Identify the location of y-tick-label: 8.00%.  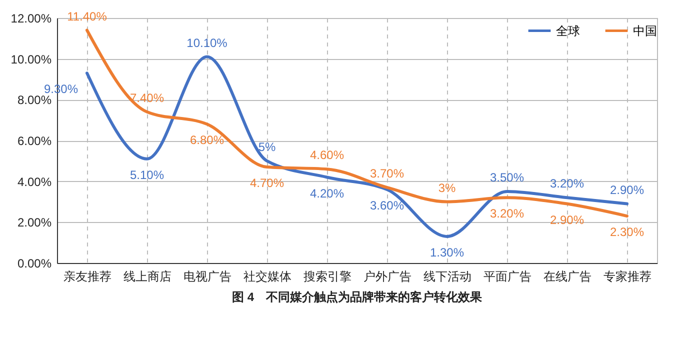
(34, 100).